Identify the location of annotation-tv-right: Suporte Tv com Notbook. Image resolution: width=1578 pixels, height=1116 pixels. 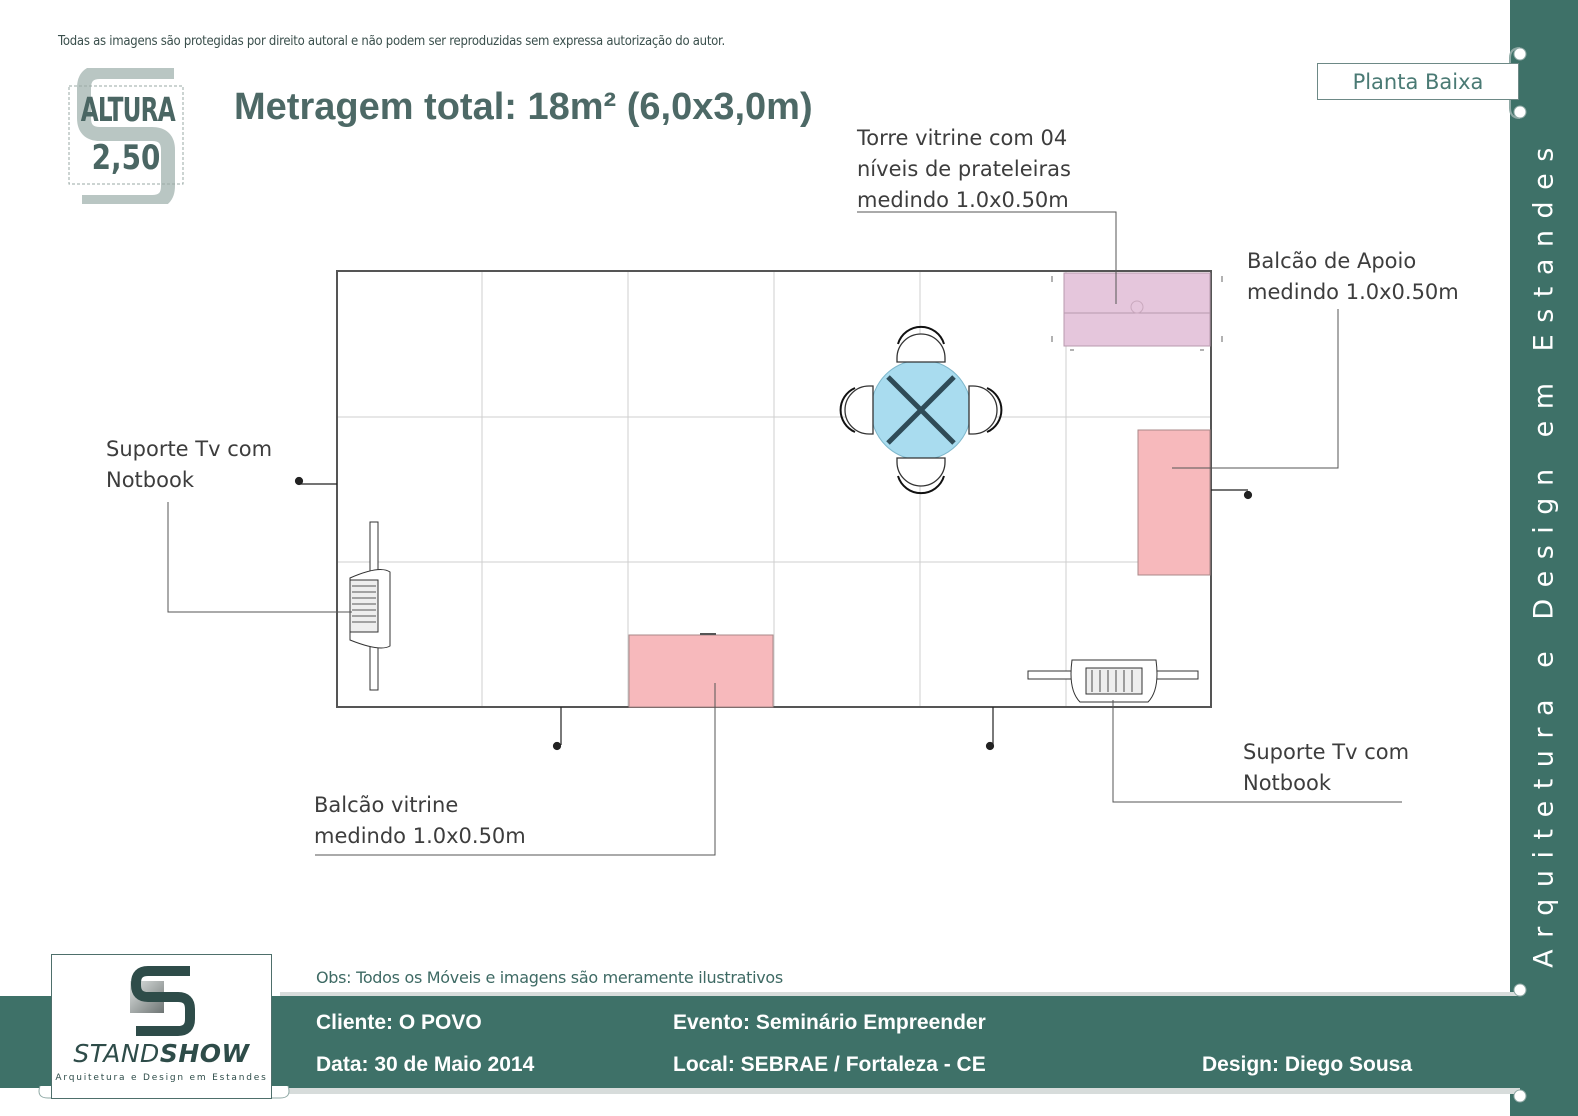
(1326, 767).